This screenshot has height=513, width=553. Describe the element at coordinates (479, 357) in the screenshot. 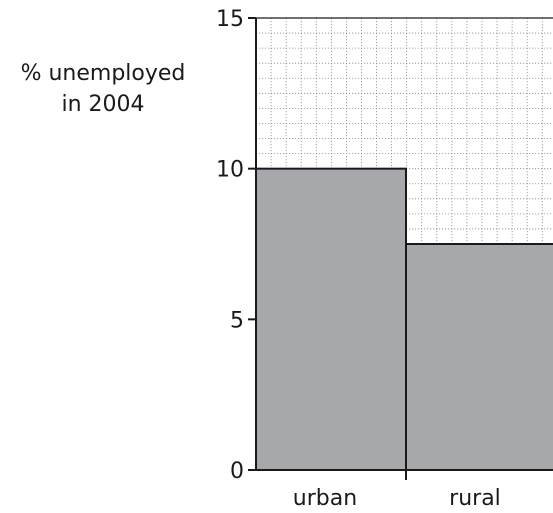

I see `bar-rural` at that location.